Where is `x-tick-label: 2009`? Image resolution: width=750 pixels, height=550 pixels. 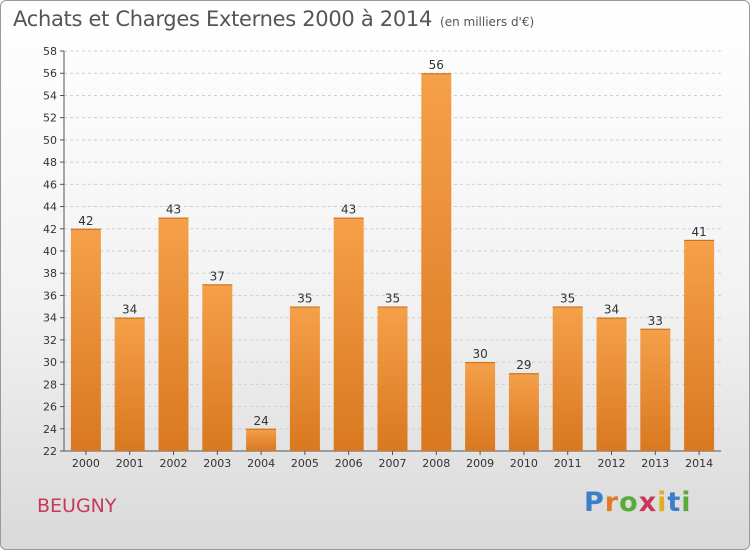
x-tick-label: 2009 is located at coordinates (480, 463).